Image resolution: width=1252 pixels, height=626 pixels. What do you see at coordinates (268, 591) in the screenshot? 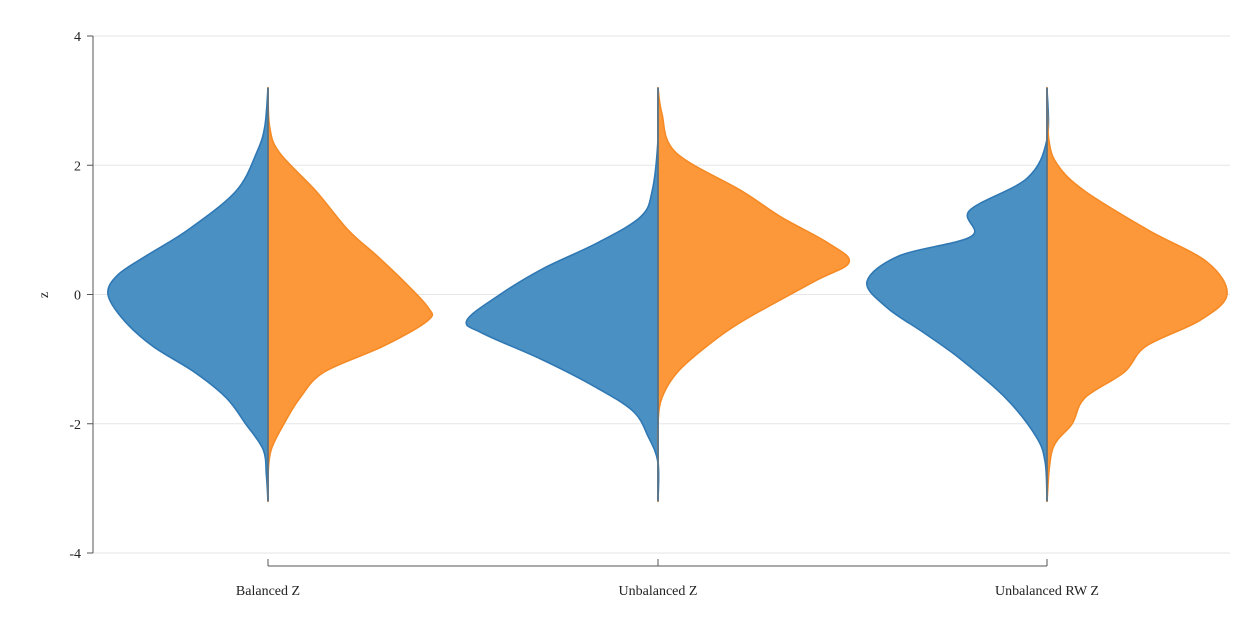
I see `x-tick-label: Balanced Z` at bounding box center [268, 591].